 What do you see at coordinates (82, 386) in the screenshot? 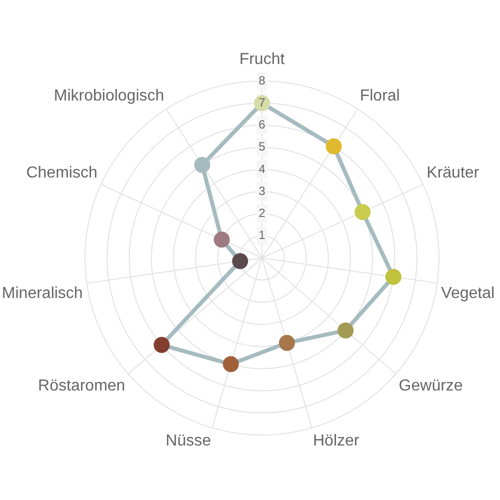
I see `spoke-label: Röstaromen` at bounding box center [82, 386].